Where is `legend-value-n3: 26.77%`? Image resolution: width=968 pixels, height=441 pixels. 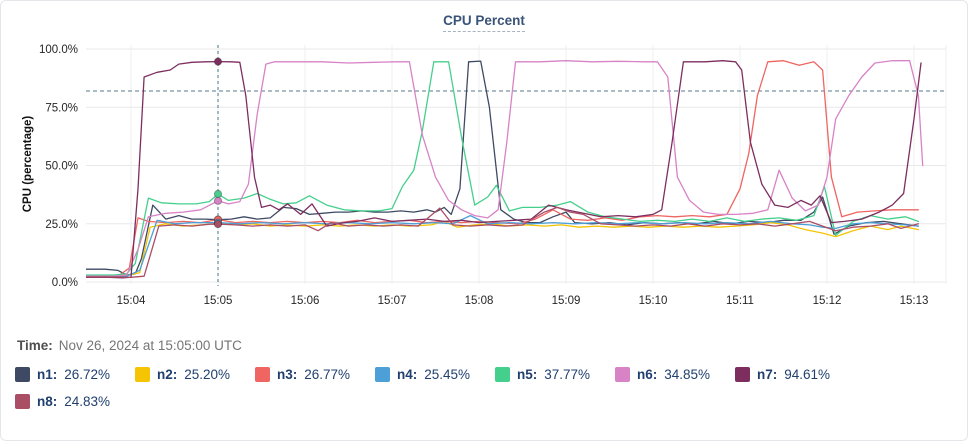
legend-value-n3: 26.77% is located at coordinates (327, 374).